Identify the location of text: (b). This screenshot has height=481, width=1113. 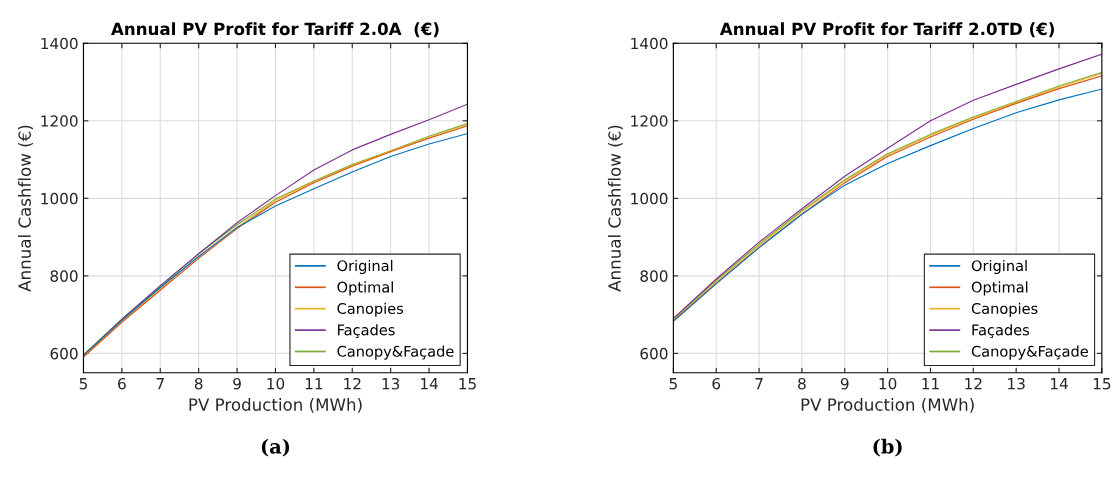
(887, 447).